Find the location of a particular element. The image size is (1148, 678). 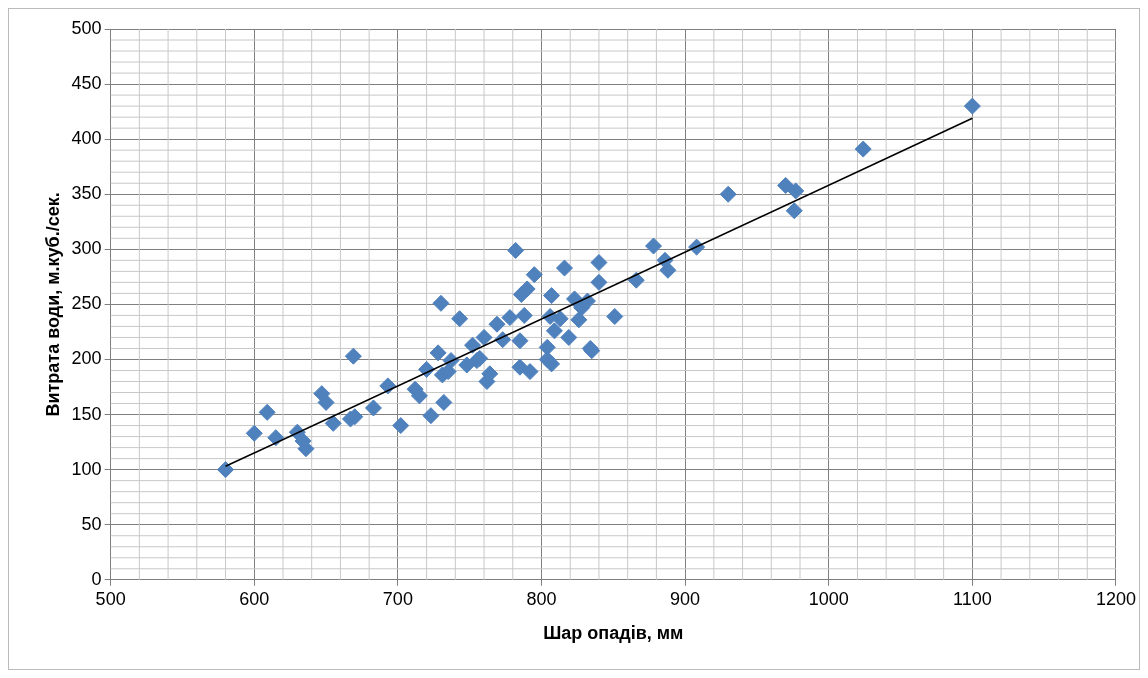

x-tick-label: 1200 is located at coordinates (1115, 598).